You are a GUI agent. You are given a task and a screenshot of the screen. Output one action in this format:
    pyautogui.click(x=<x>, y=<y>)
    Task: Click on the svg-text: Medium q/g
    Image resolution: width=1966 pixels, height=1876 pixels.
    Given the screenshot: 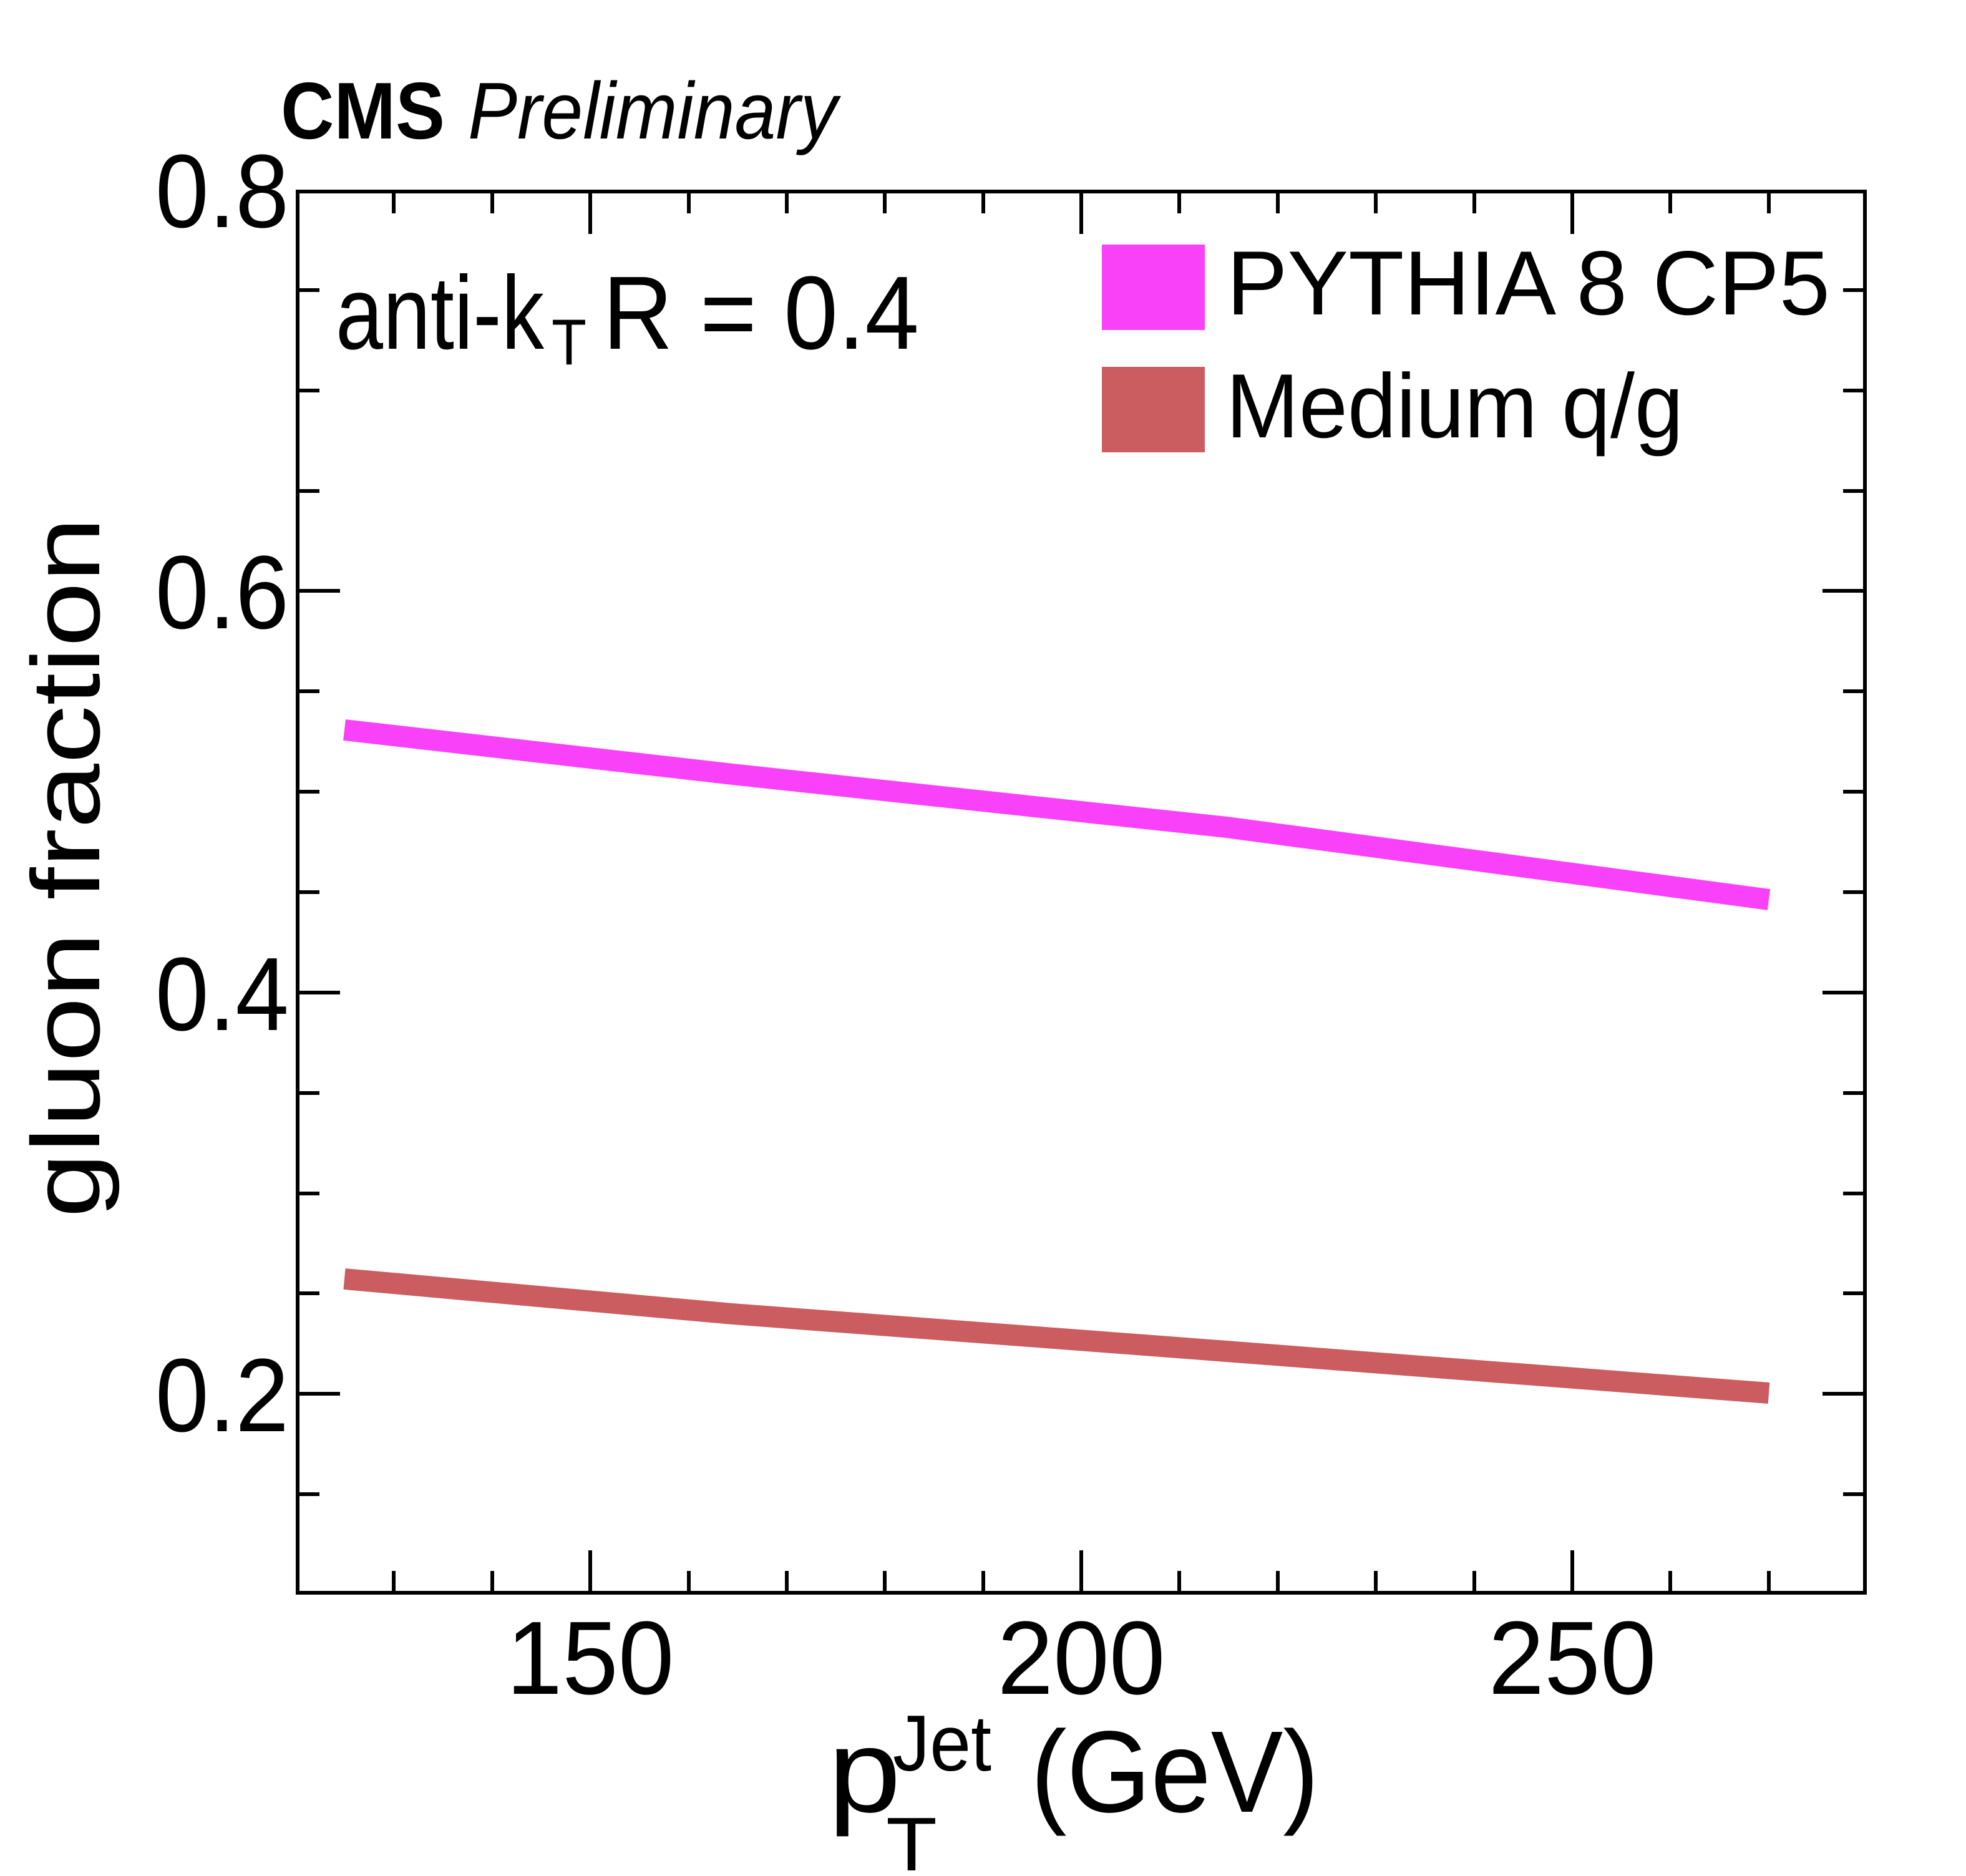 What is the action you would take?
    pyautogui.click(x=1454, y=406)
    